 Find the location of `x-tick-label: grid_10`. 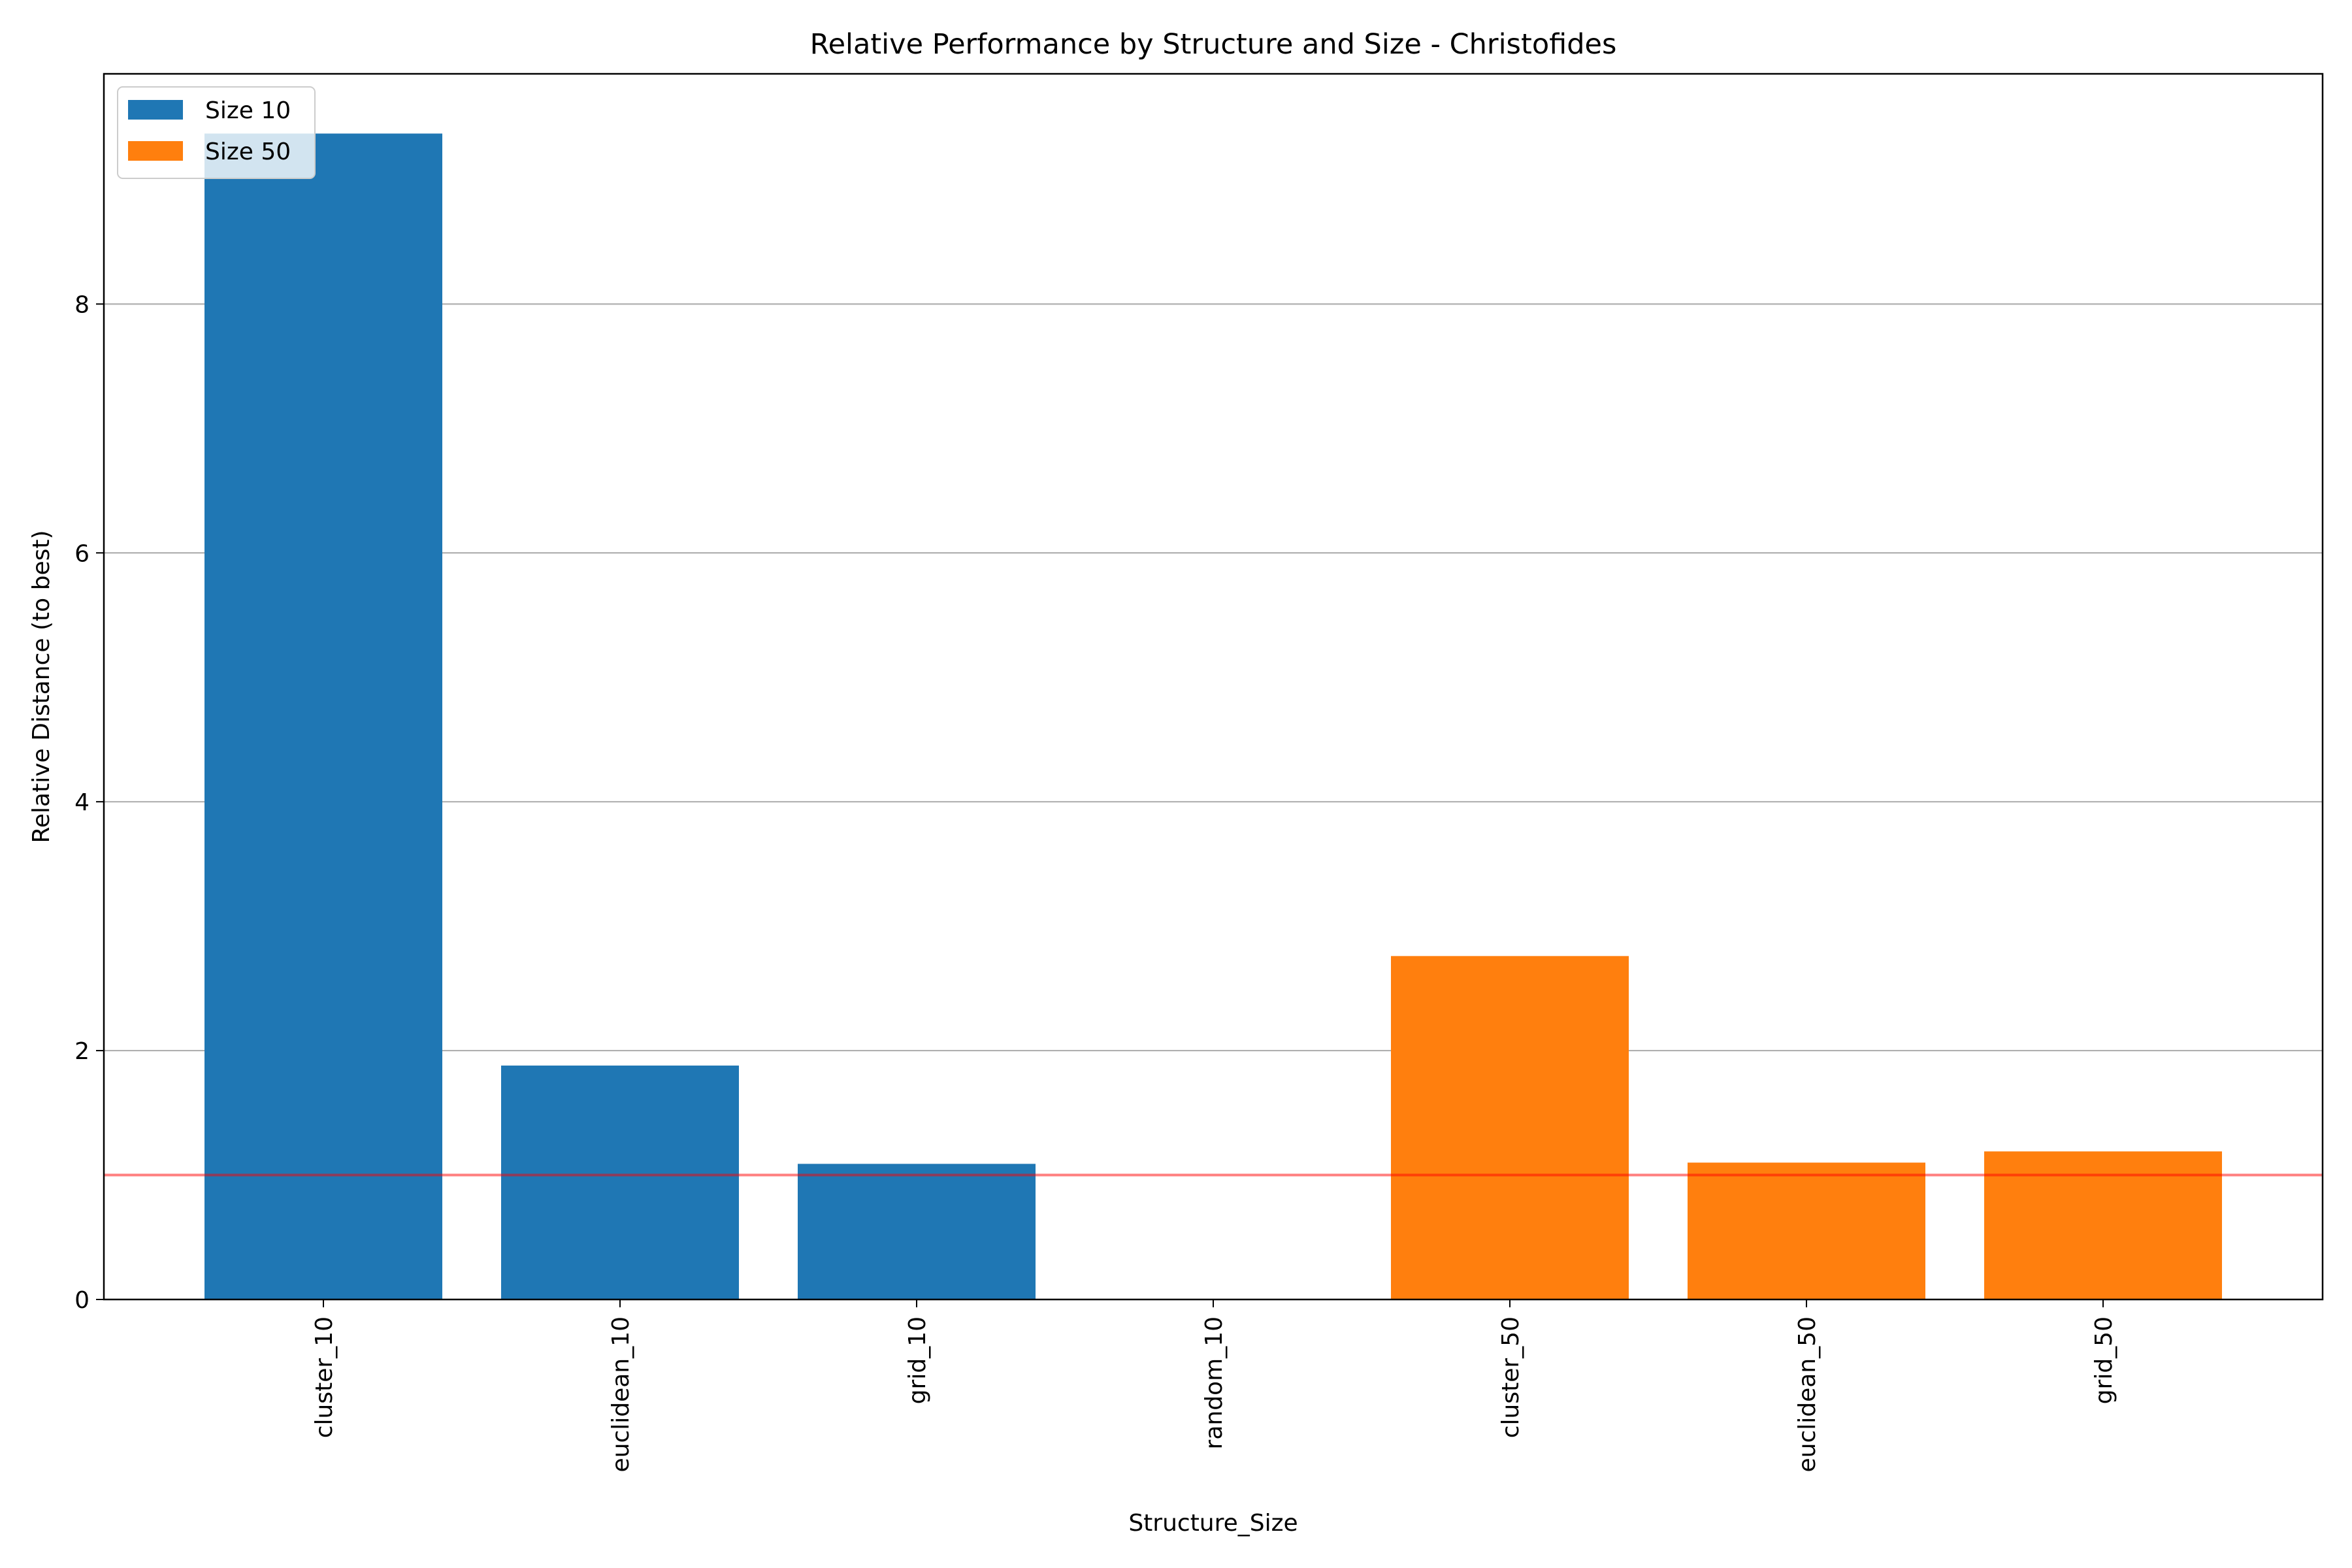

x-tick-label: grid_10 is located at coordinates (917, 1360).